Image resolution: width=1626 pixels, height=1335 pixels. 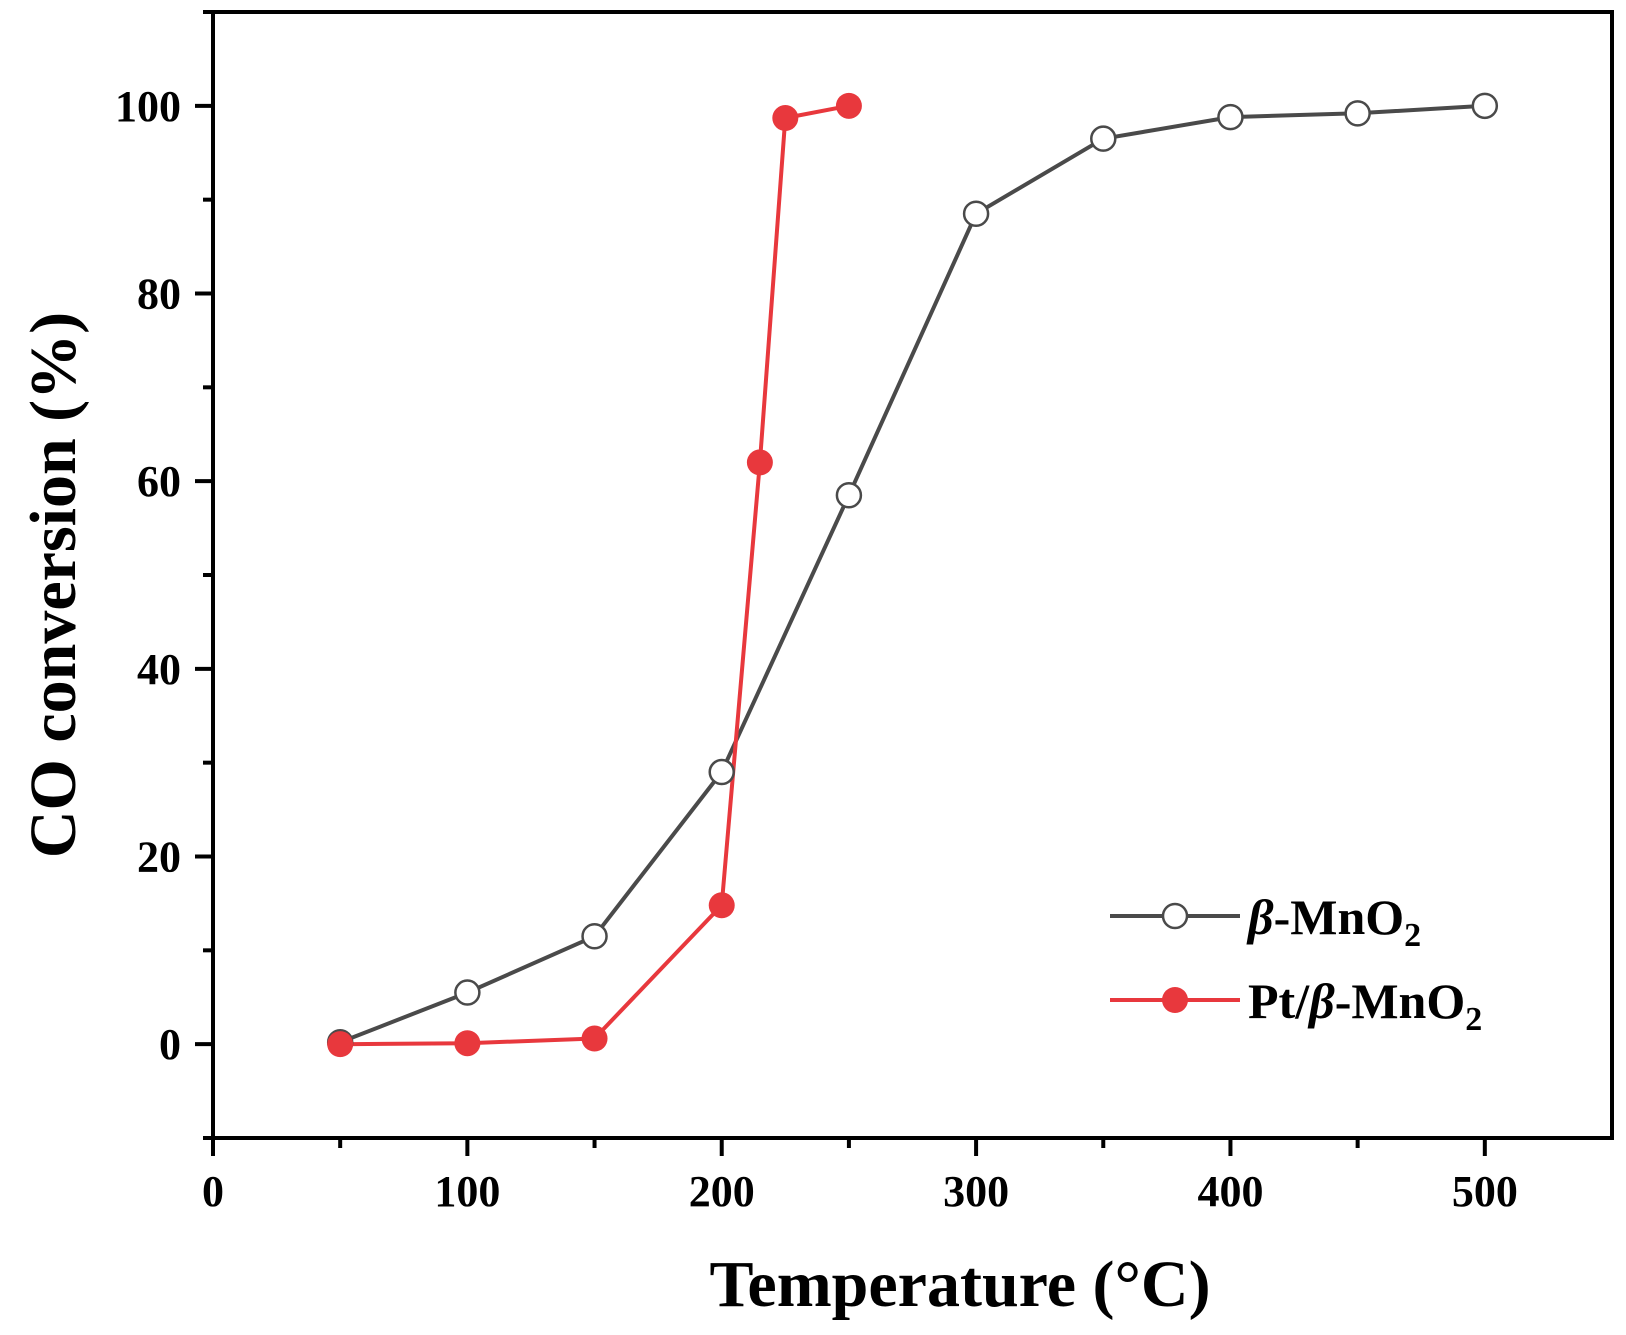 What do you see at coordinates (53, 585) in the screenshot?
I see `y-axis-title: CO conversion (%)` at bounding box center [53, 585].